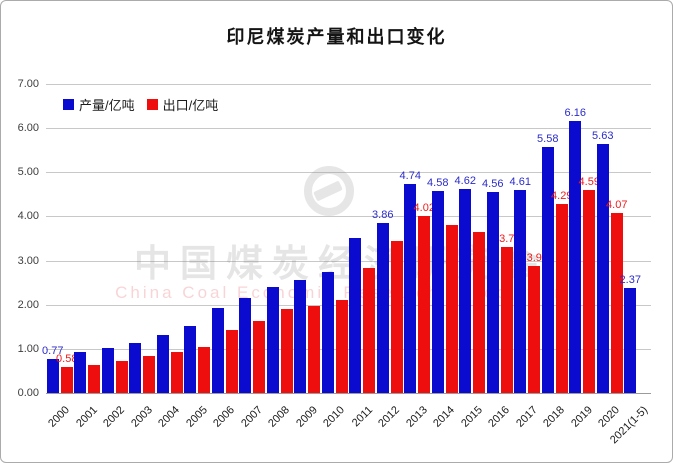 This screenshot has width=673, height=463. What do you see at coordinates (327, 332) in the screenshot?
I see `bar-产量/亿吨-2010` at bounding box center [327, 332].